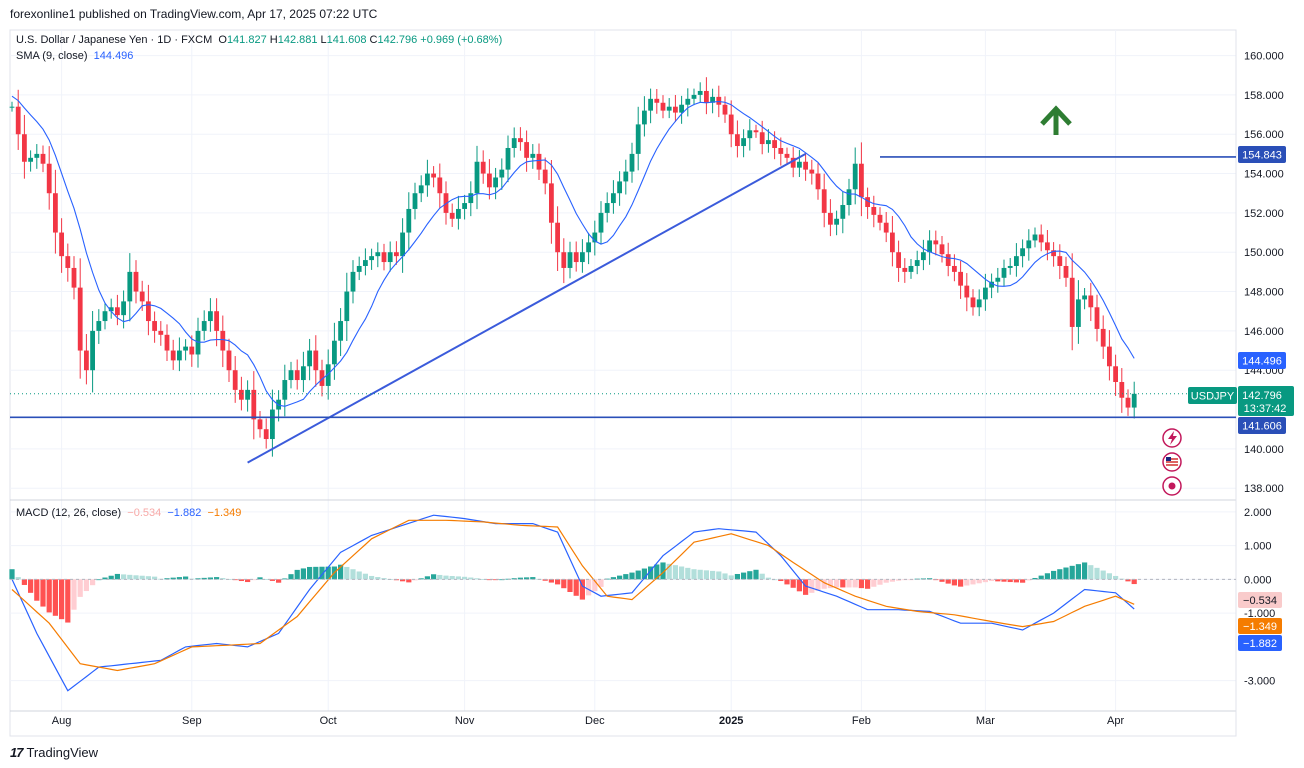 This screenshot has width=1304, height=768. I want to click on badge-level-high-text: 154.843, so click(1262, 156).